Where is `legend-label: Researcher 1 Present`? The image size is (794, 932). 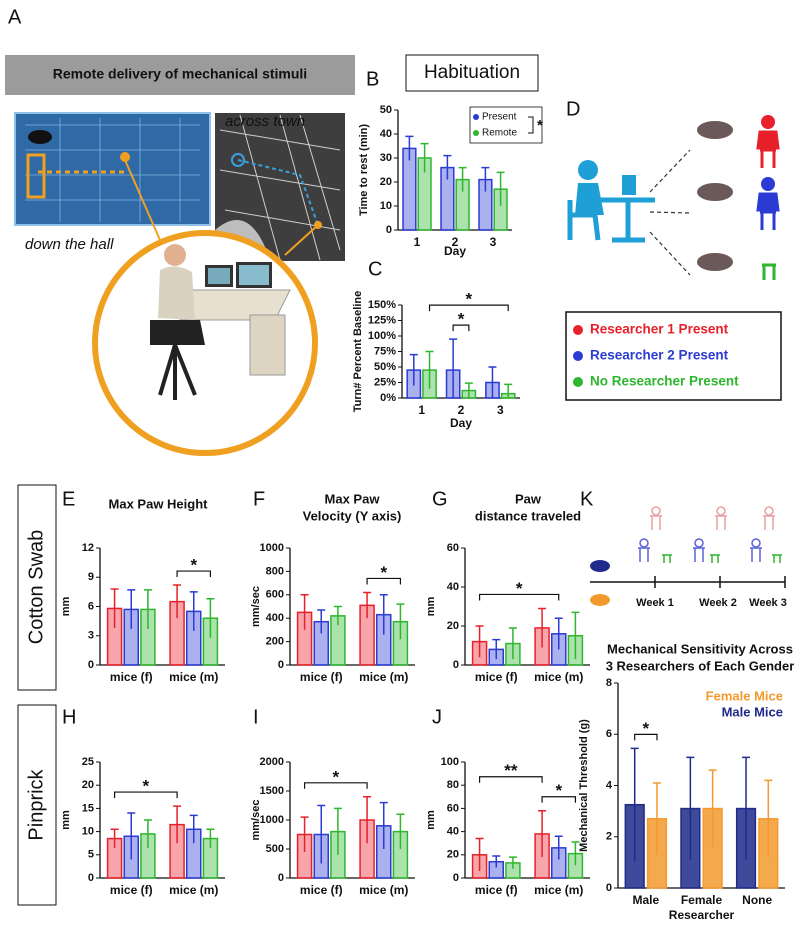
legend-label: Researcher 1 Present is located at coordinates (659, 329).